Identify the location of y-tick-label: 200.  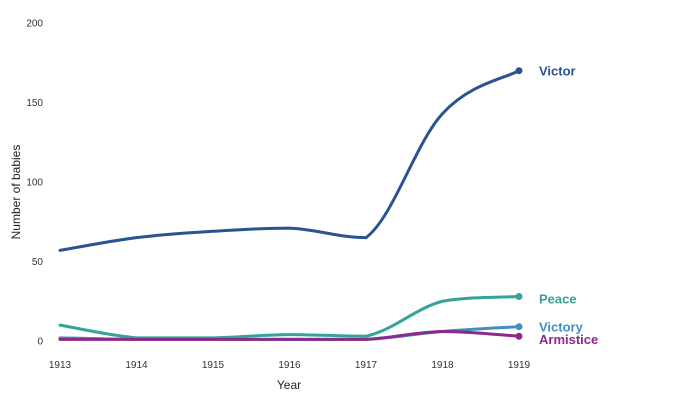
(34, 24).